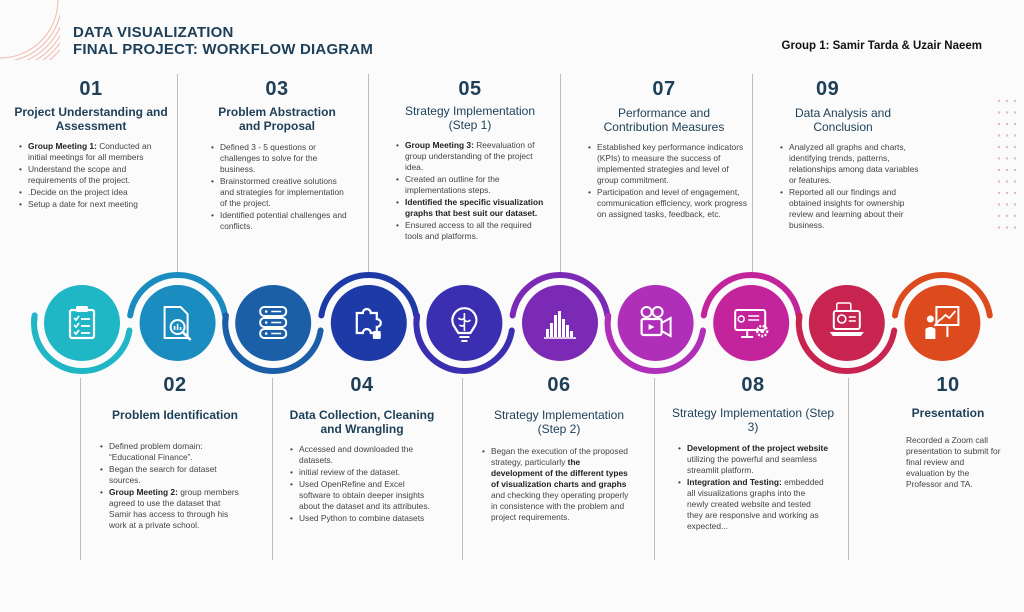 This screenshot has width=1024, height=612. Describe the element at coordinates (277, 89) in the screenshot. I see `step-number: 03` at that location.